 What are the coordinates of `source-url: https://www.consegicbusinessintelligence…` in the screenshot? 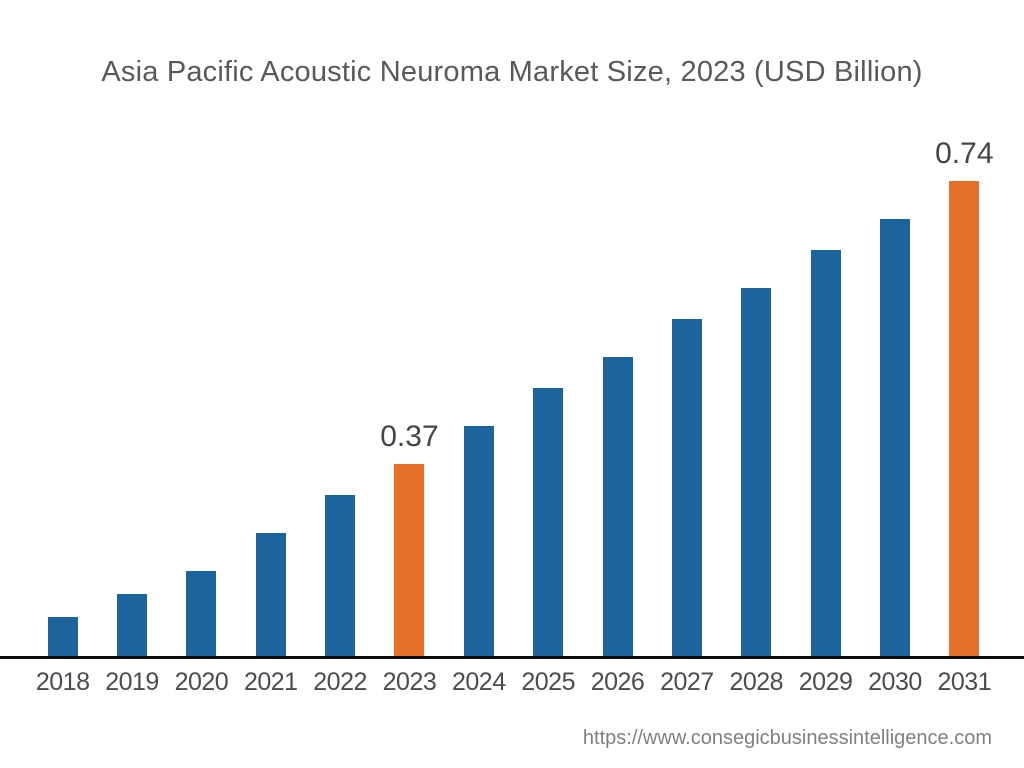 It's located at (787, 738).